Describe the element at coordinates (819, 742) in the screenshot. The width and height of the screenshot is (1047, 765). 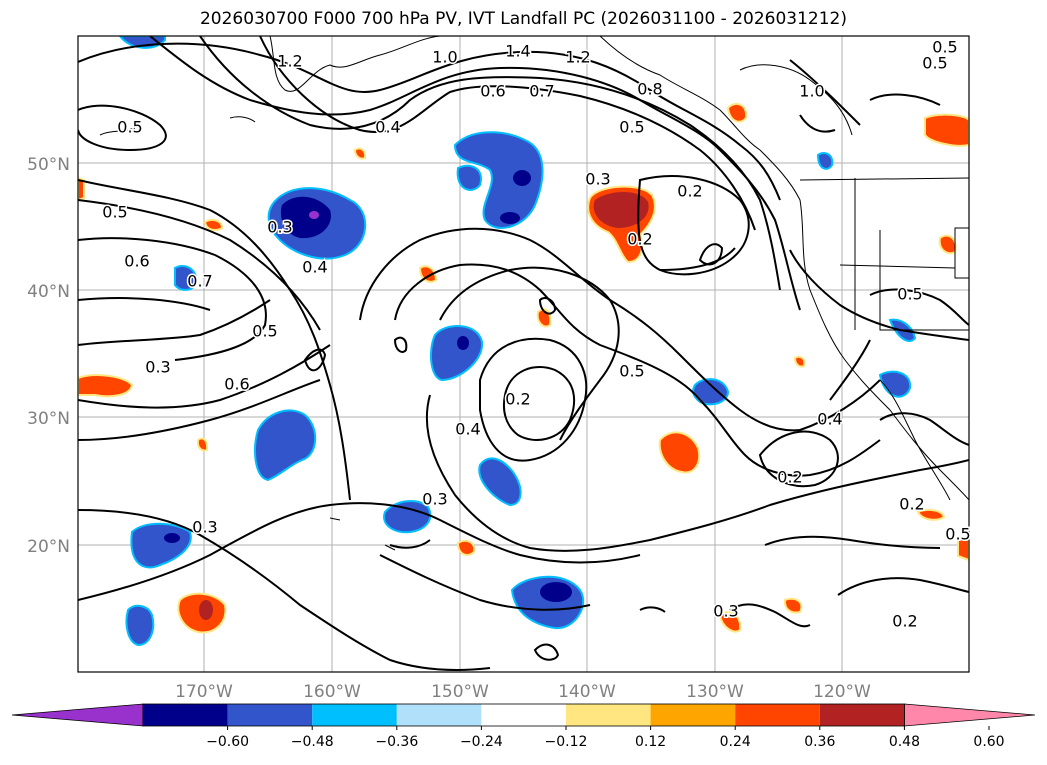
I see `colorbar-tick-label: 0.36` at that location.